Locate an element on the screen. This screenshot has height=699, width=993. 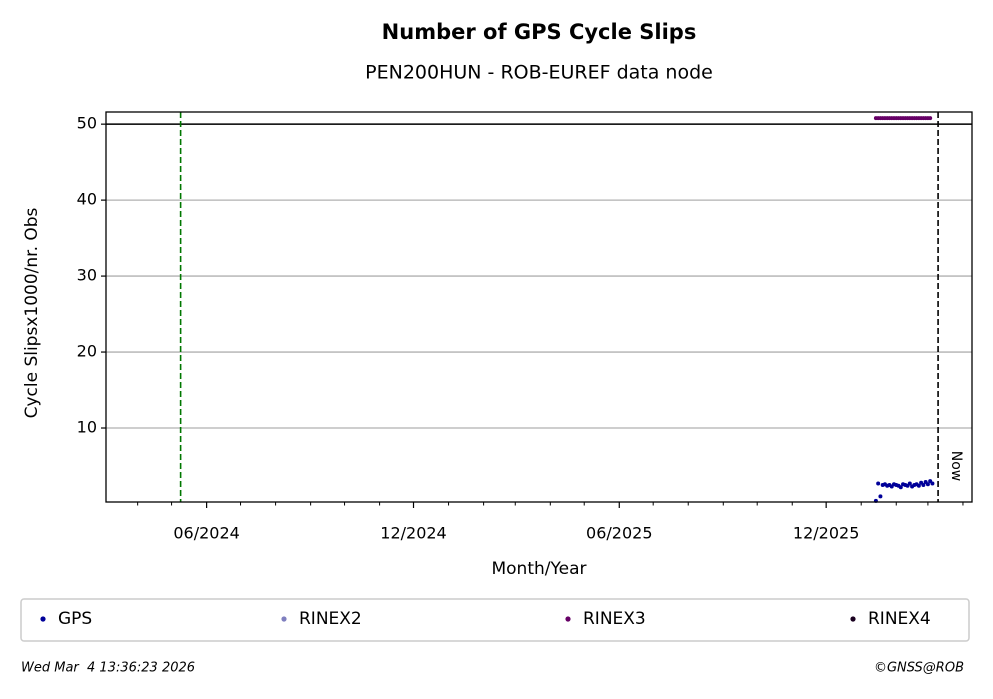
legend-label: GPS is located at coordinates (75, 619).